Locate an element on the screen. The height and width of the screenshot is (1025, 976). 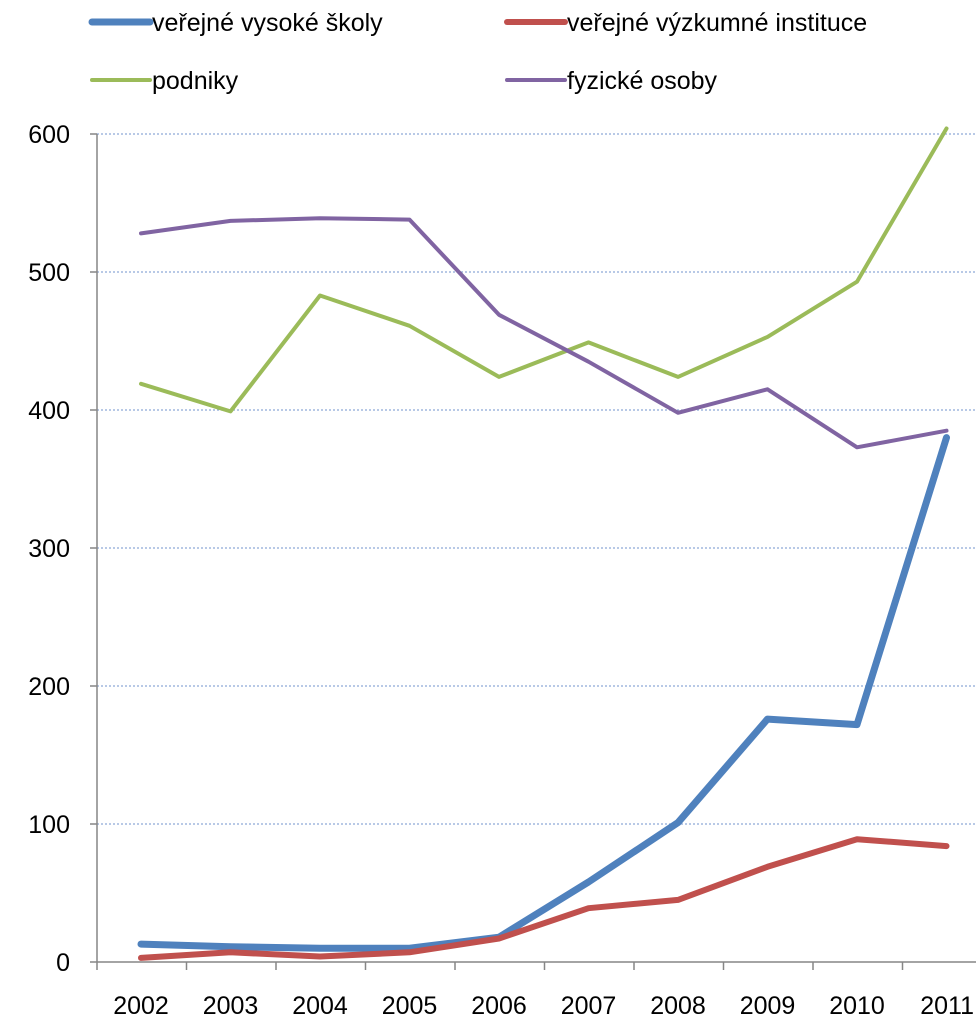
series-line is located at coordinates (544, 898).